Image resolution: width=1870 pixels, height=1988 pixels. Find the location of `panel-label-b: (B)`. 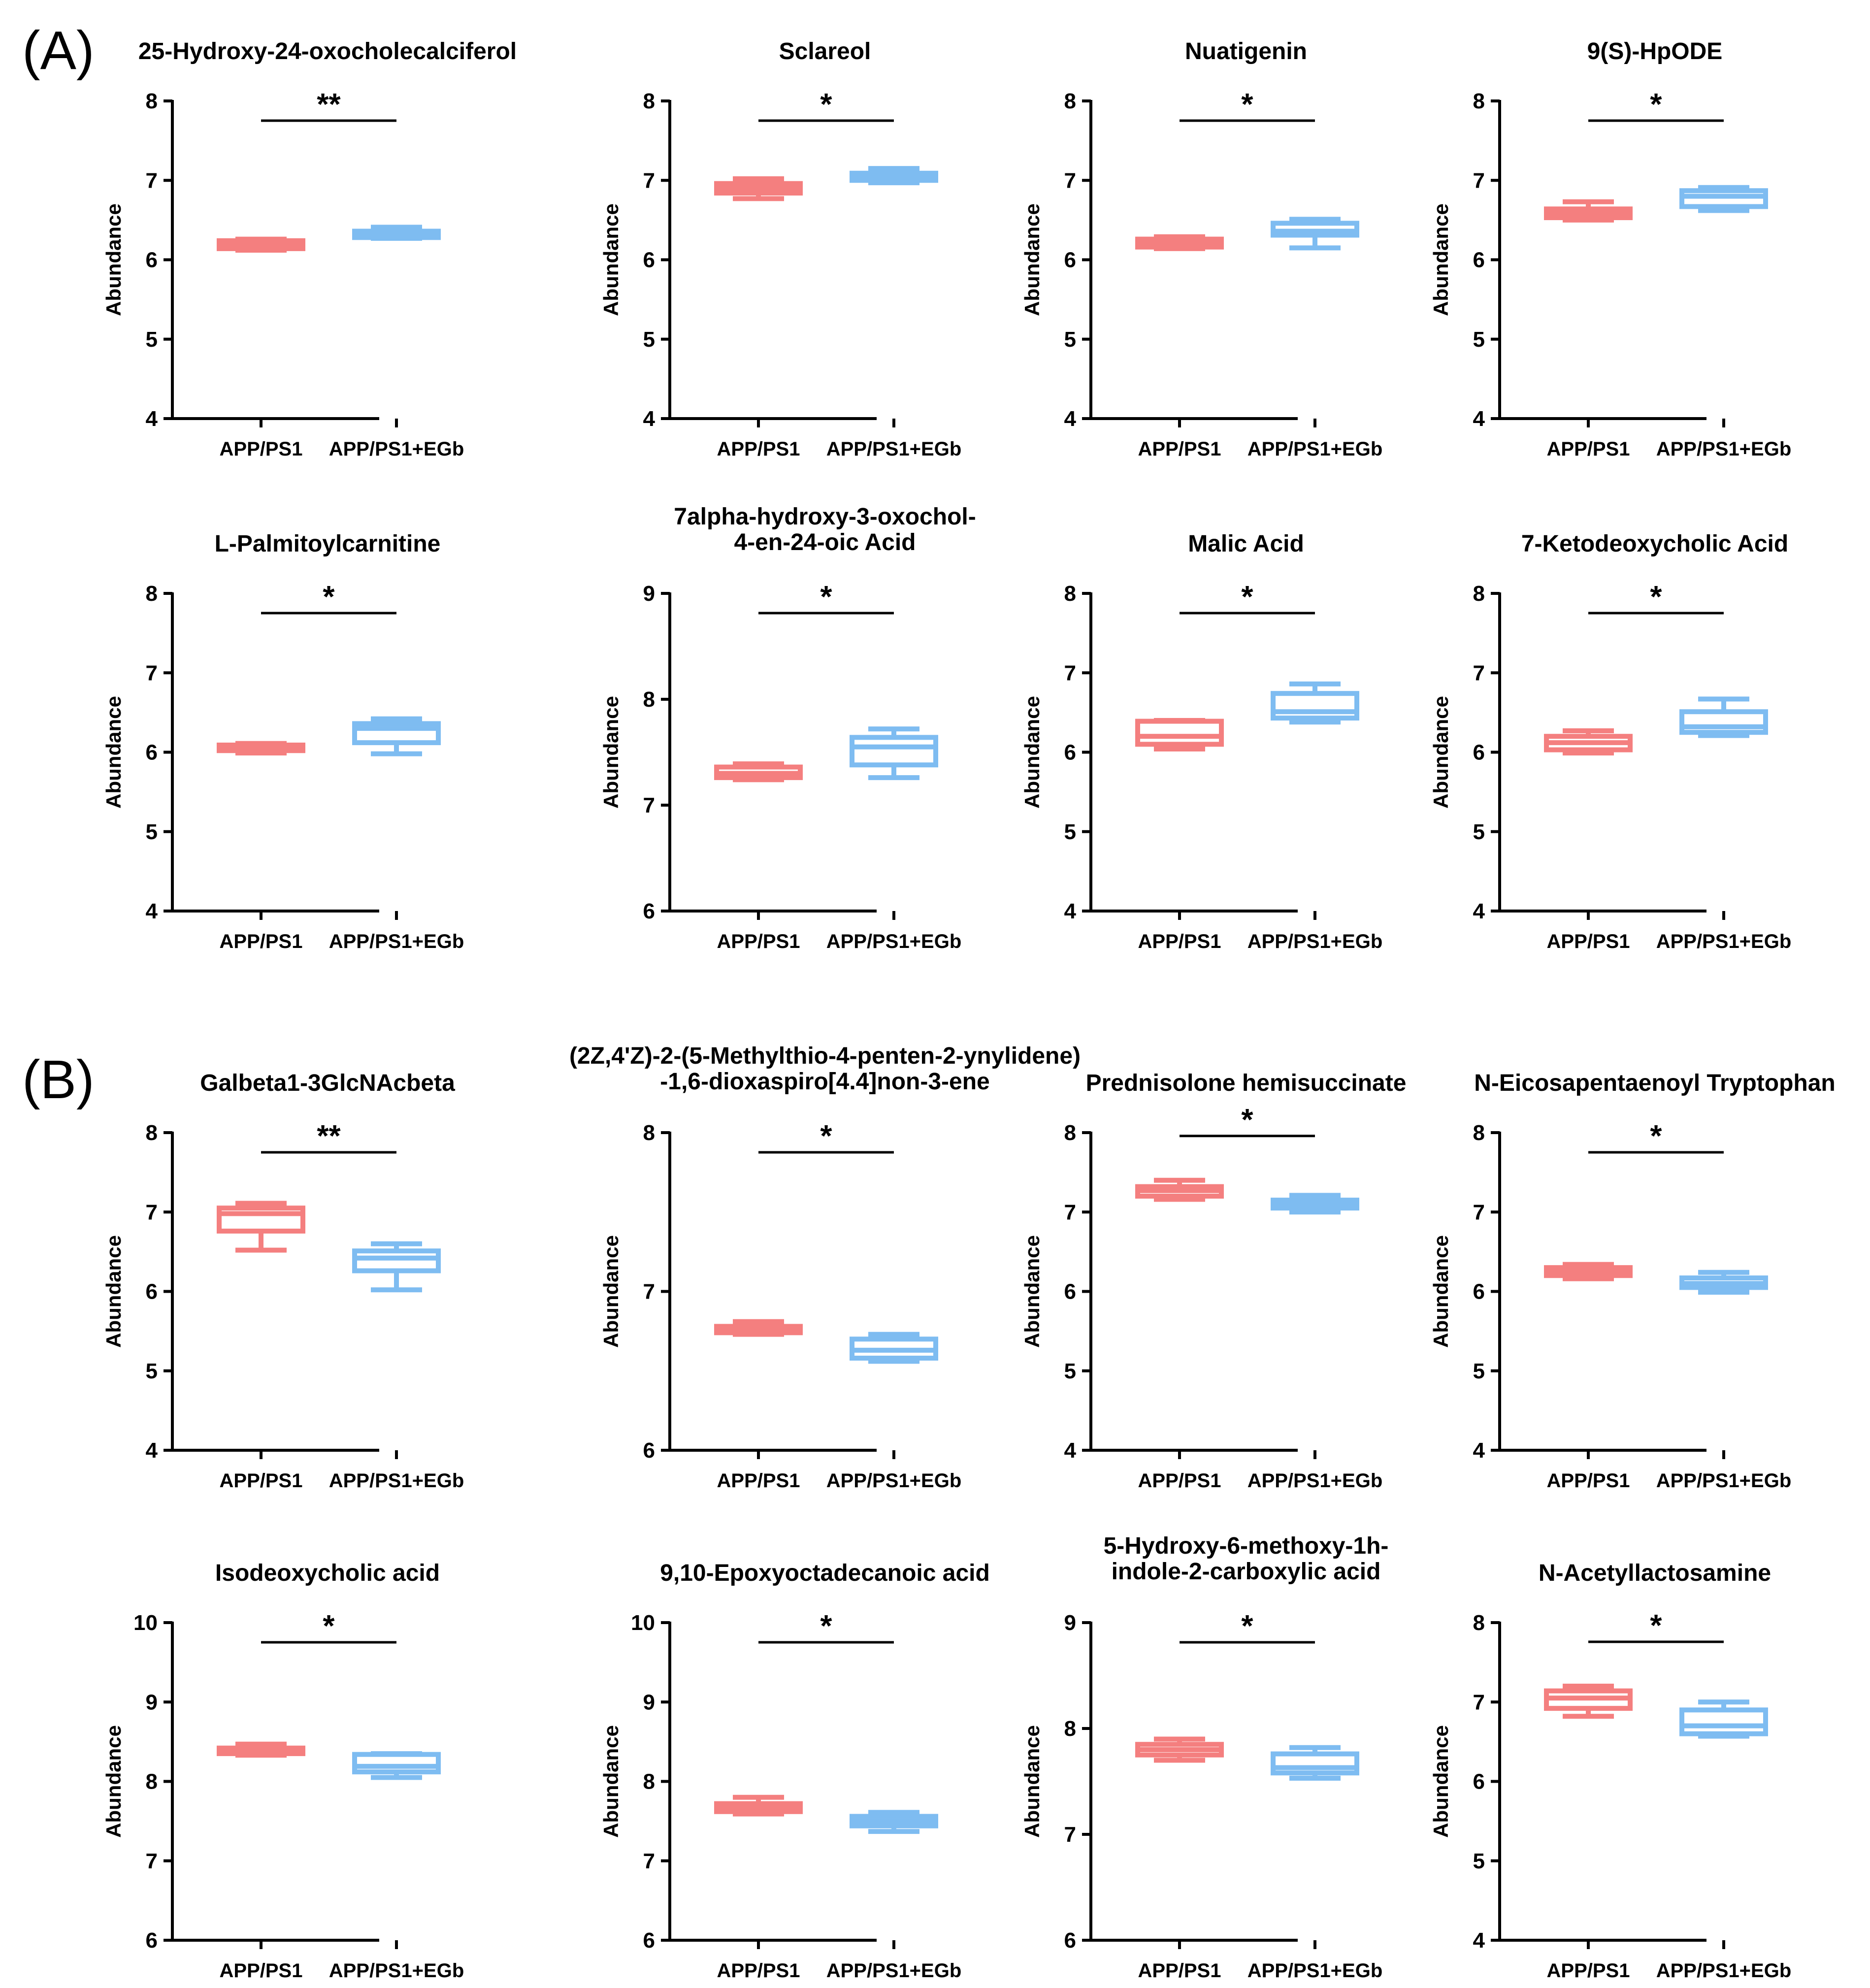

panel-label-b: (B) is located at coordinates (58, 1079).